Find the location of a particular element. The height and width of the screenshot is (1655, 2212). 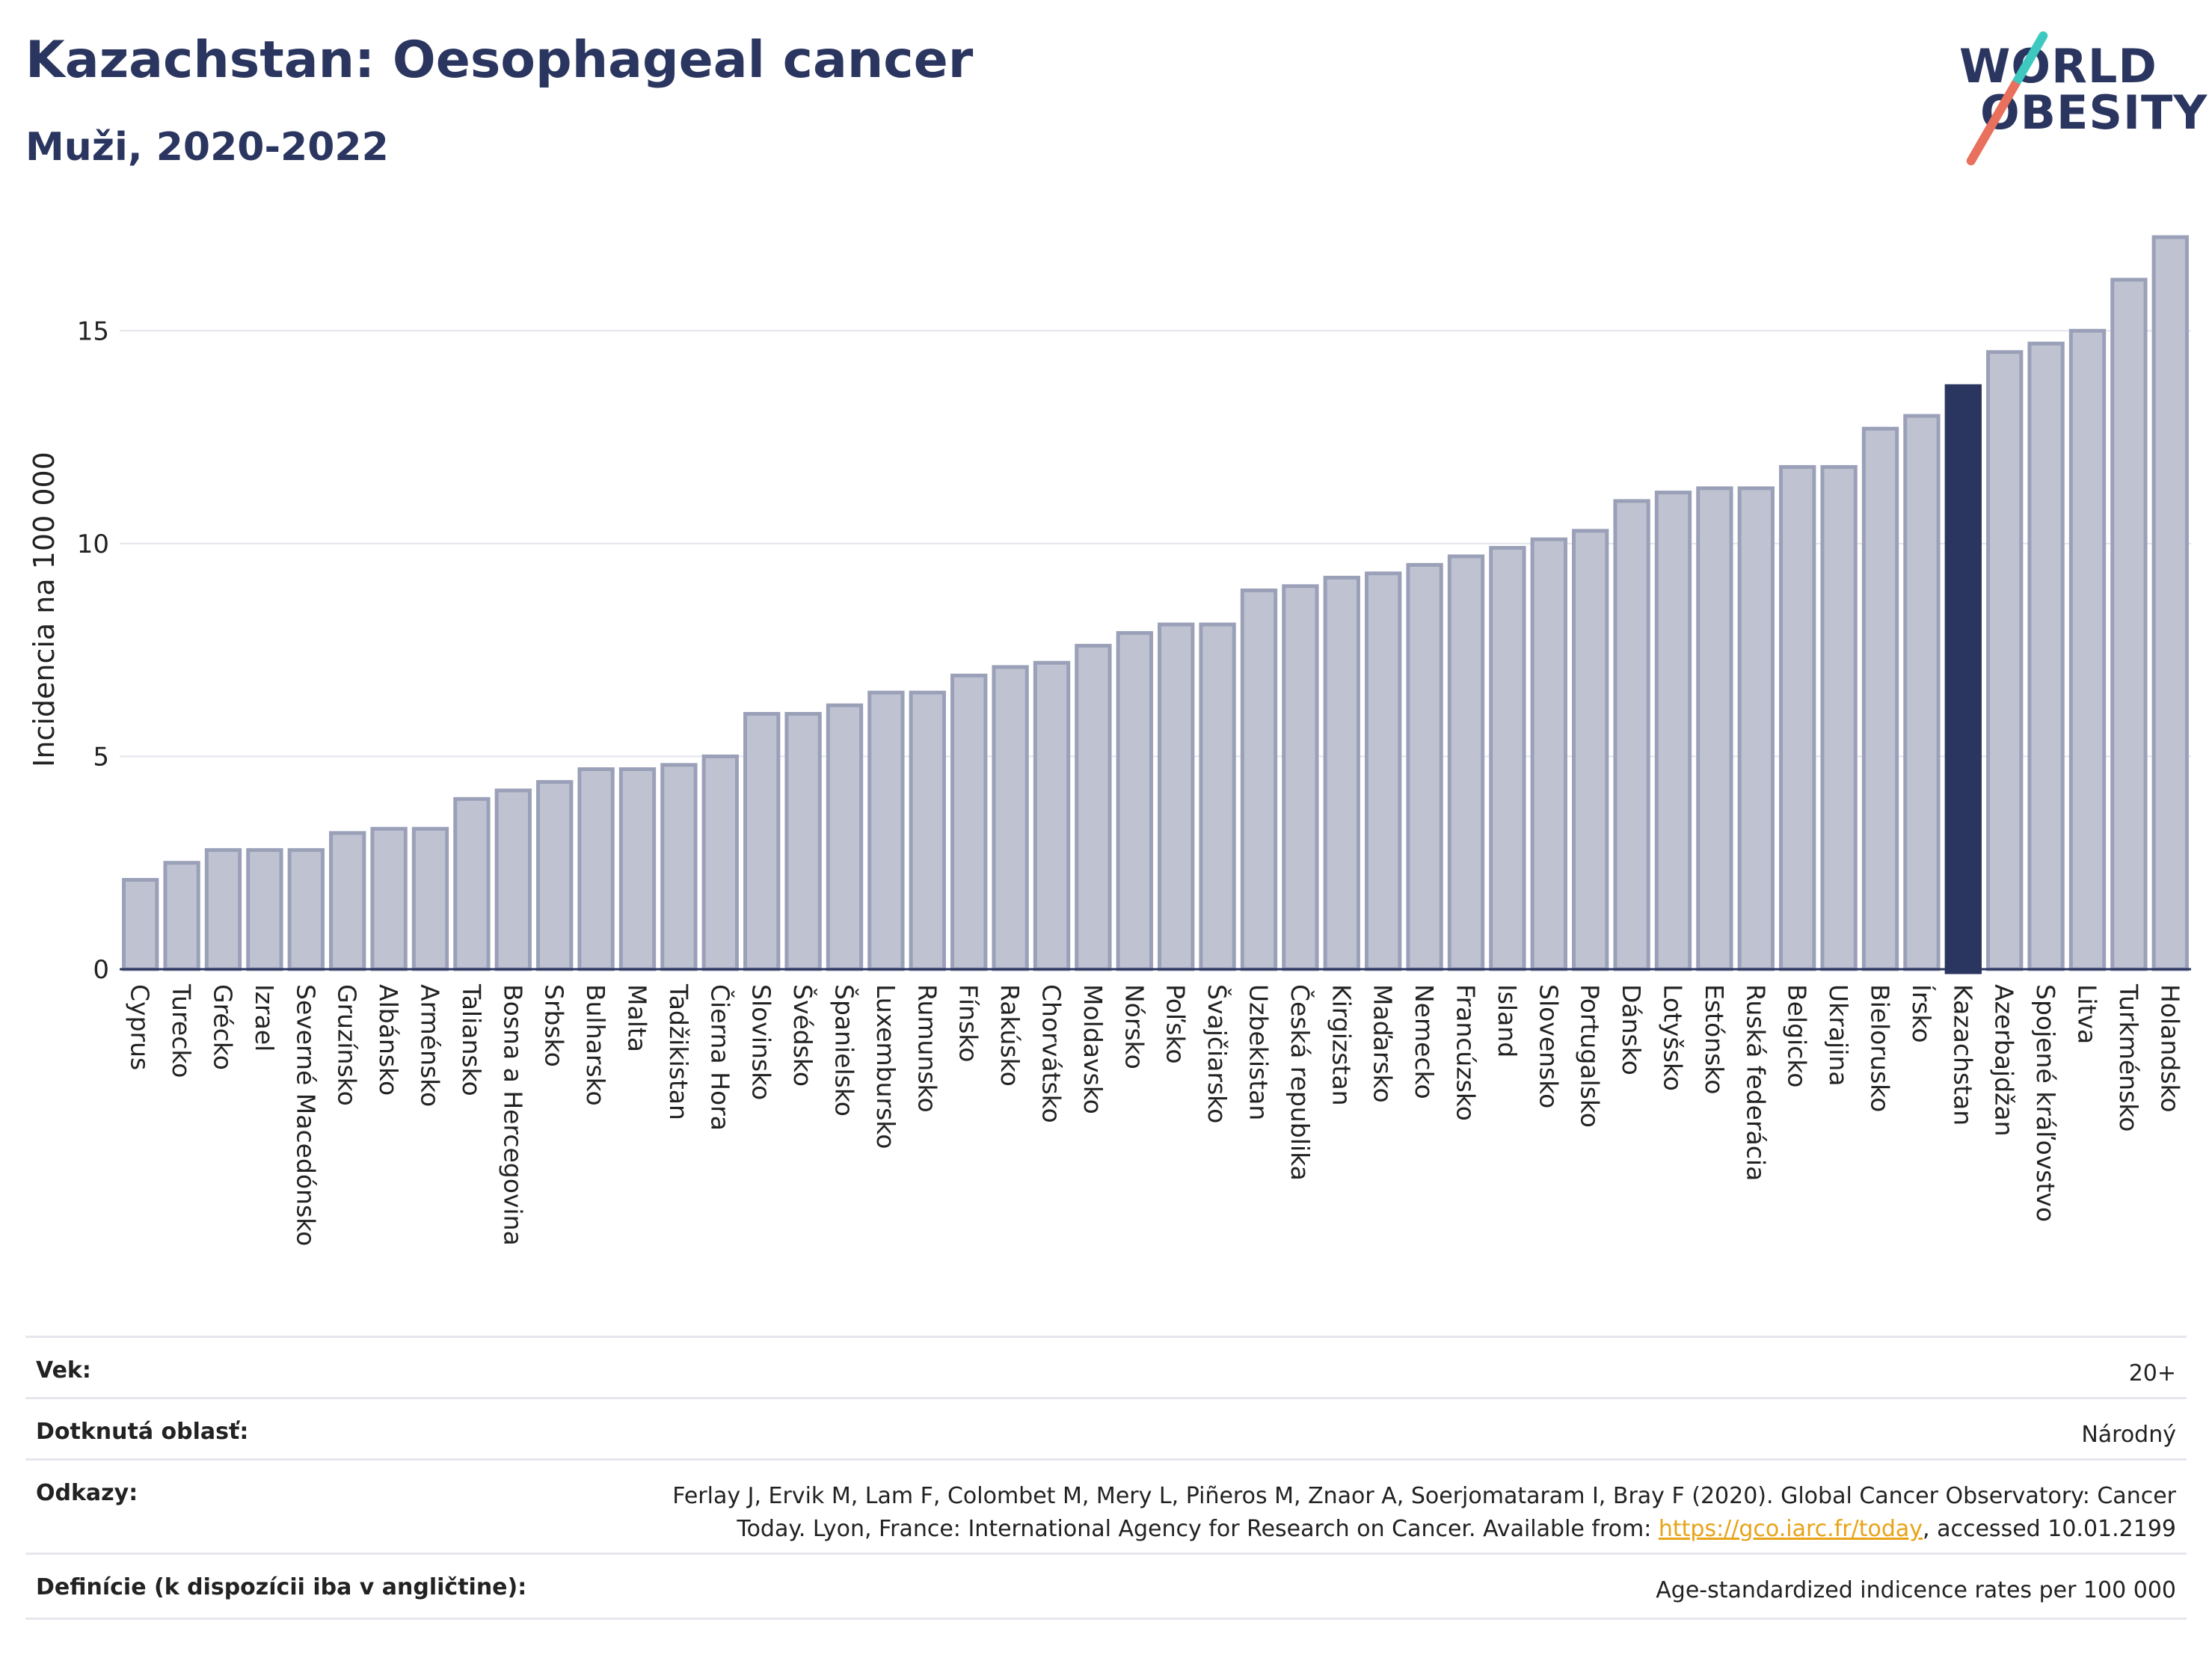

x-tick-label: Severné Macedónsko is located at coordinates (305, 1115).